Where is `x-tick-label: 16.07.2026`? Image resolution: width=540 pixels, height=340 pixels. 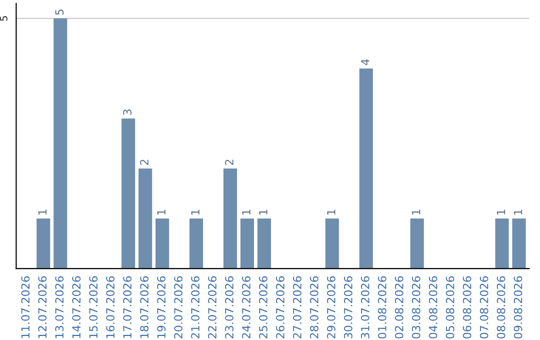
x-tick-label: 16.07.2026 is located at coordinates (110, 307).